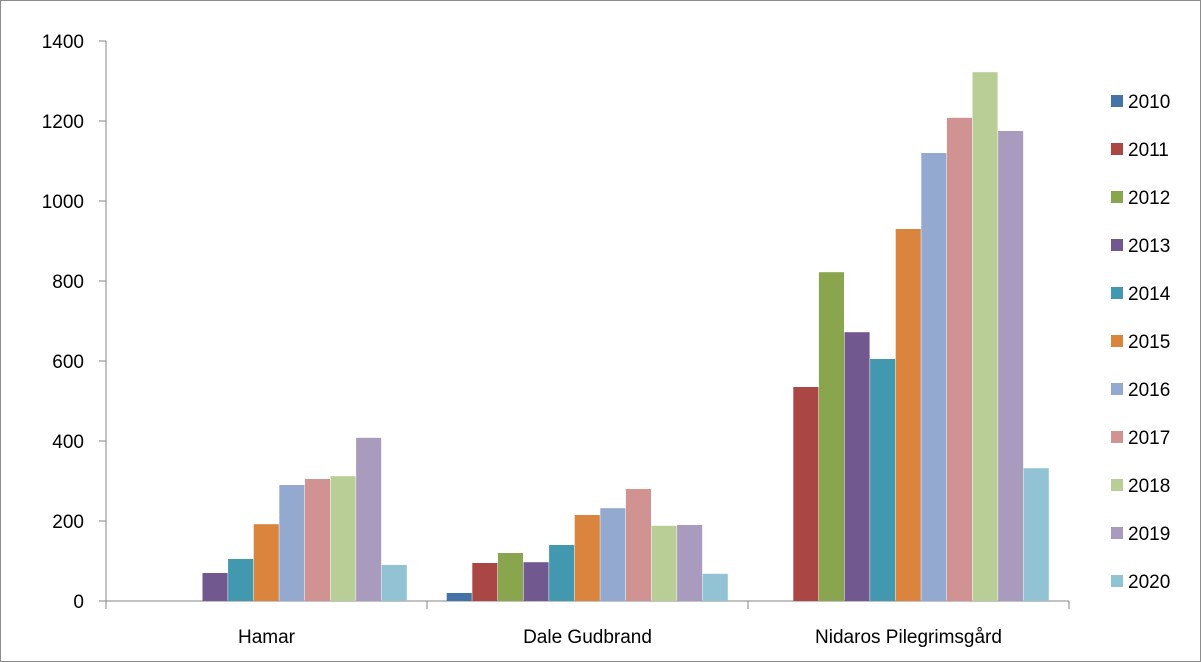 Image resolution: width=1201 pixels, height=662 pixels. I want to click on y-tick-label: 0, so click(78, 602).